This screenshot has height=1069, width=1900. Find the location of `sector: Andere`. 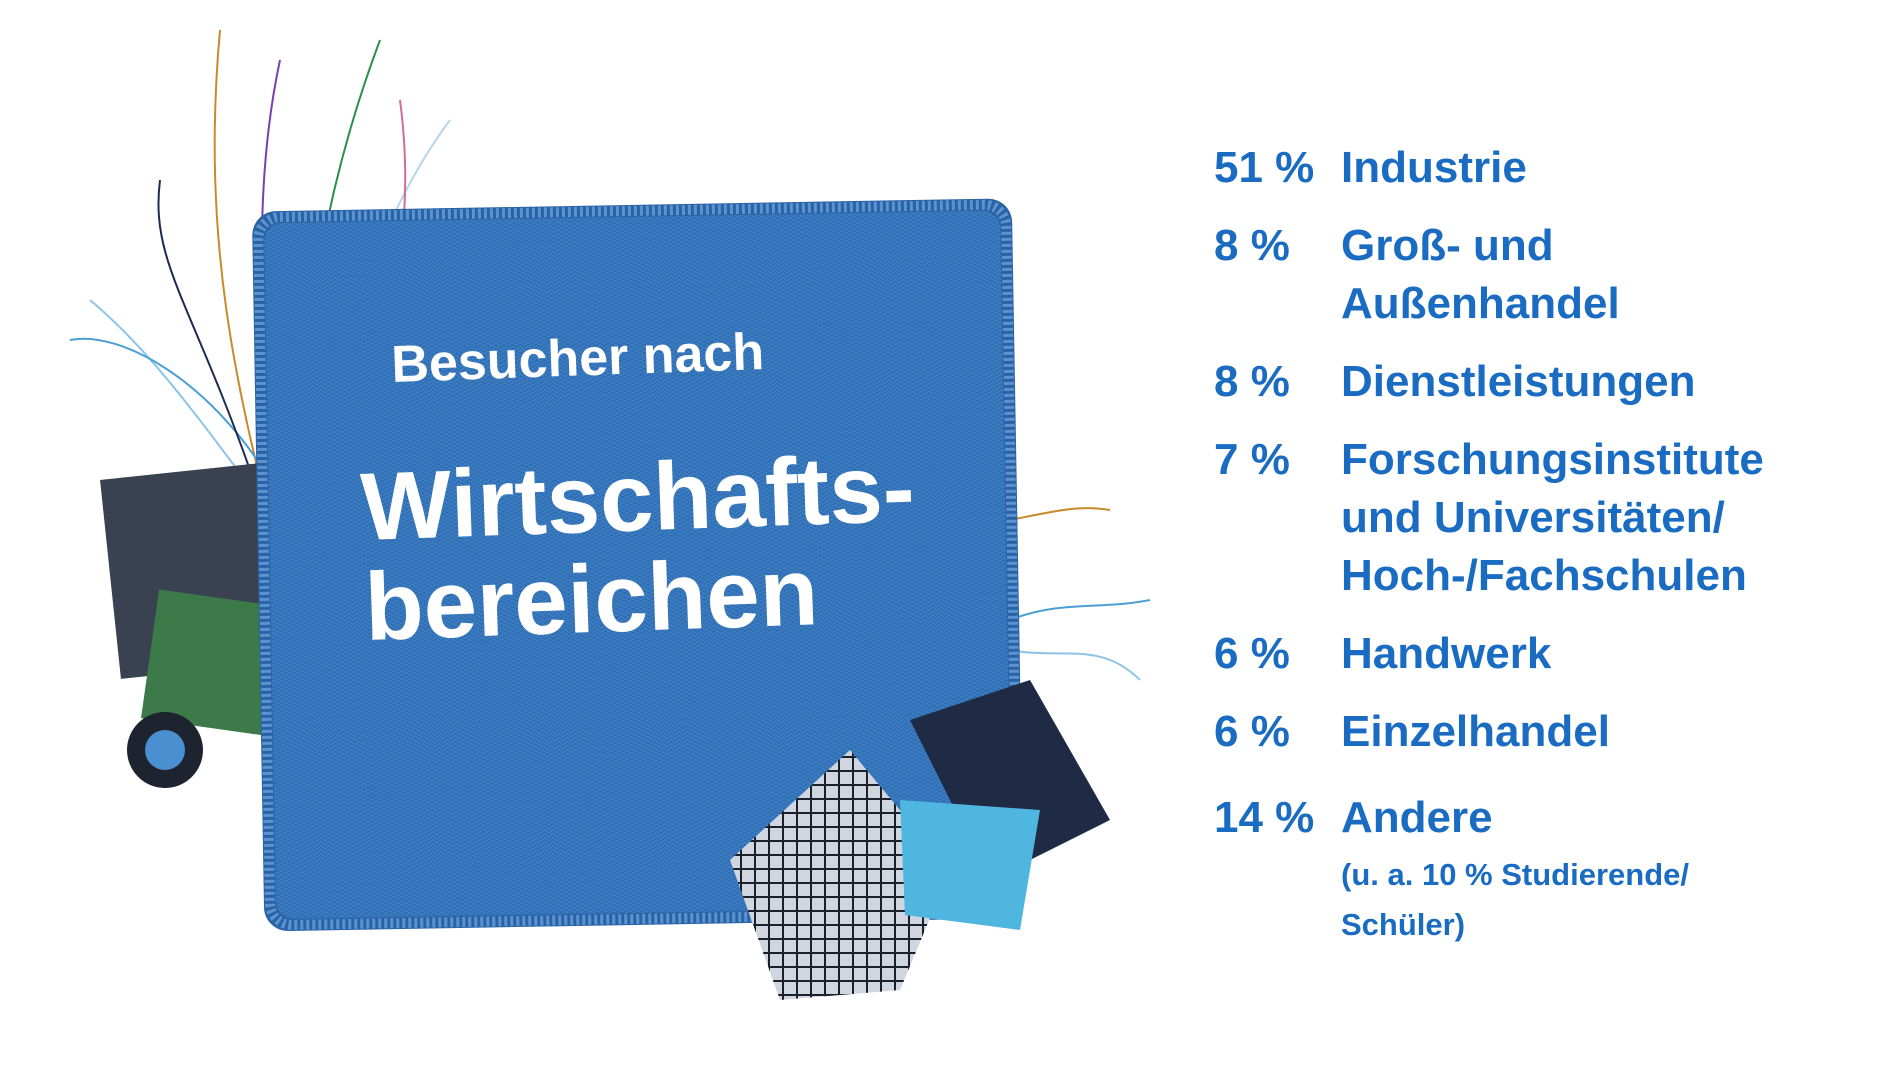

sector: Andere is located at coordinates (1417, 817).